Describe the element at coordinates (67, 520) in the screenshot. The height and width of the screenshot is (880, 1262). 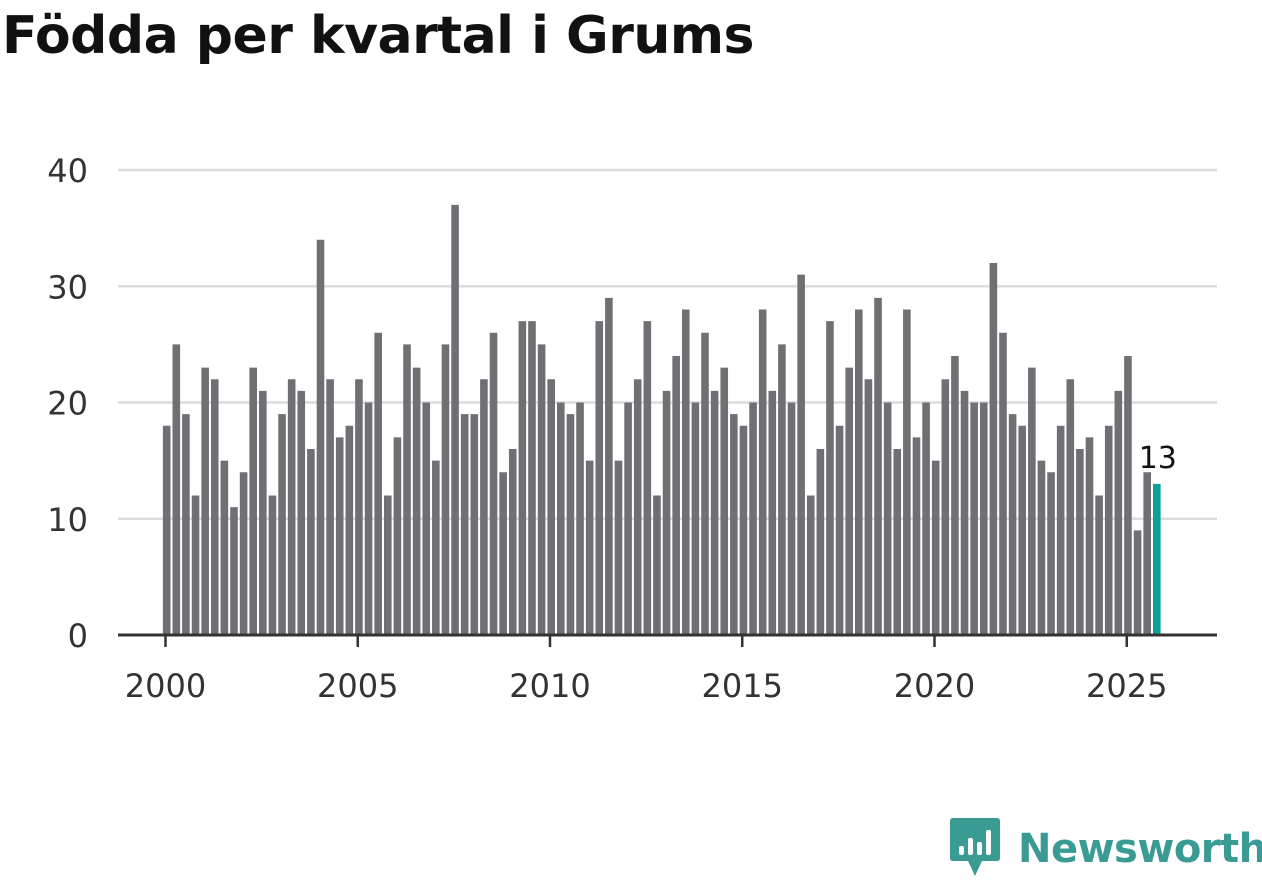
I see `y-tick-label: 10` at that location.